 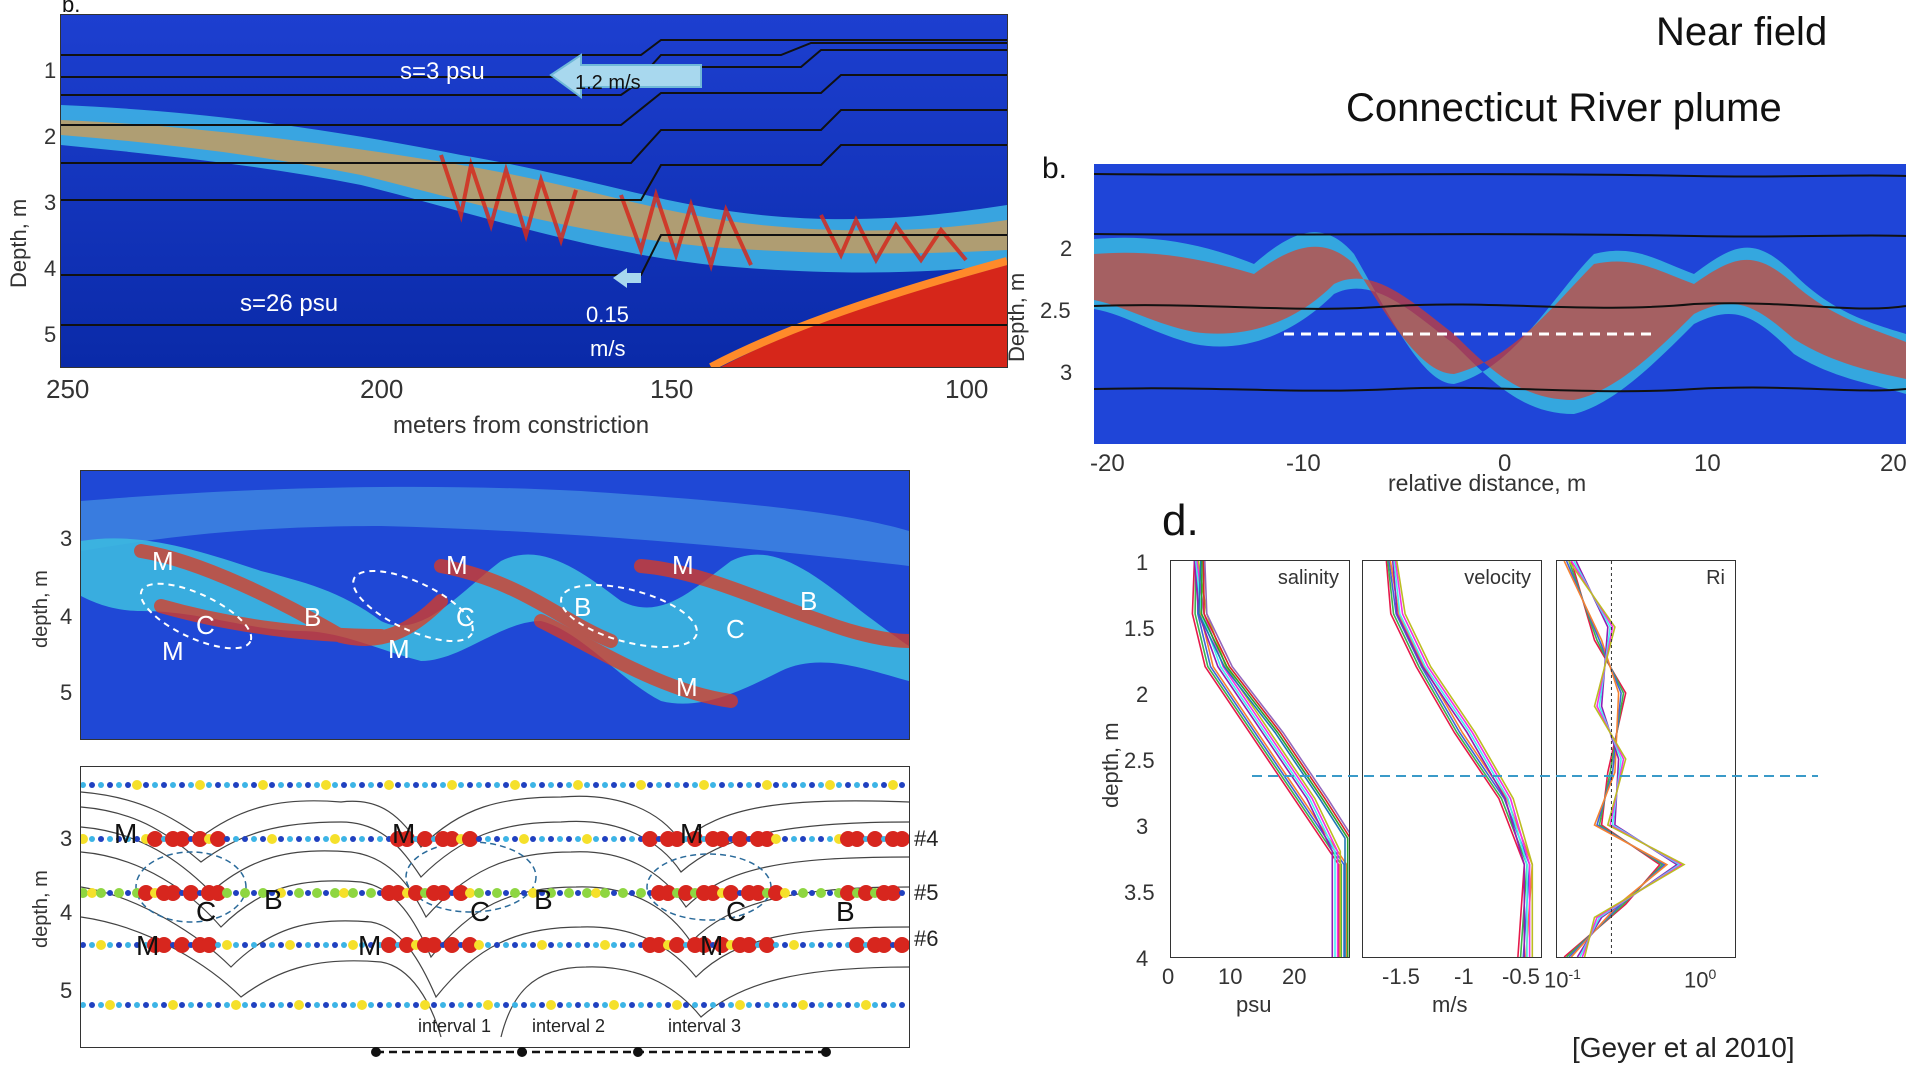 What do you see at coordinates (41, 909) in the screenshot?
I see `bottom-left-ylabel: depth, m` at bounding box center [41, 909].